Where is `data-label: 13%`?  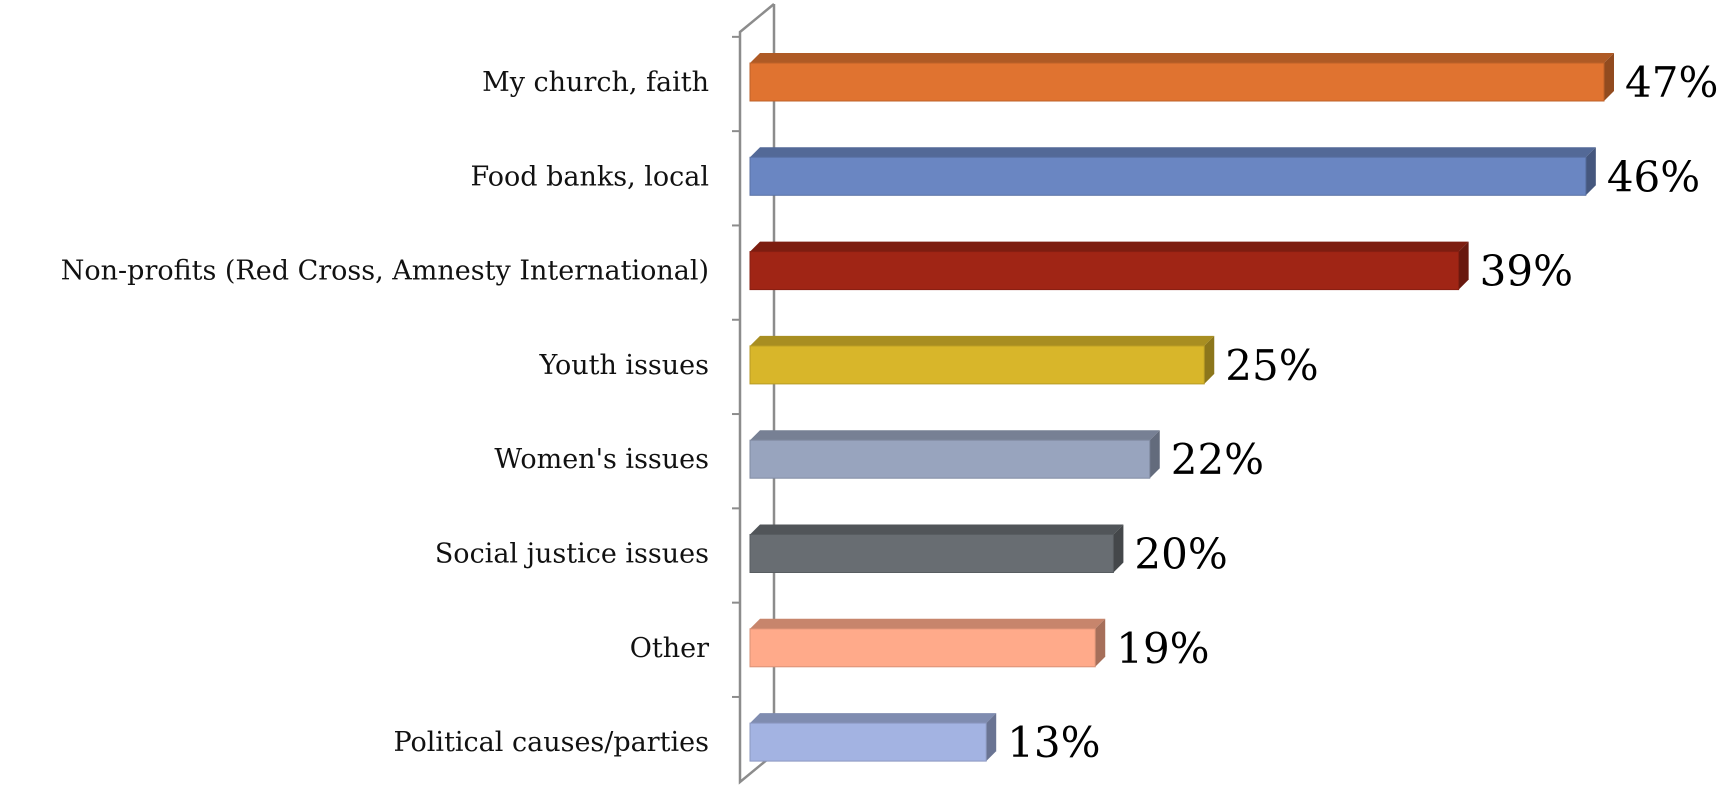 data-label: 13% is located at coordinates (1053, 742).